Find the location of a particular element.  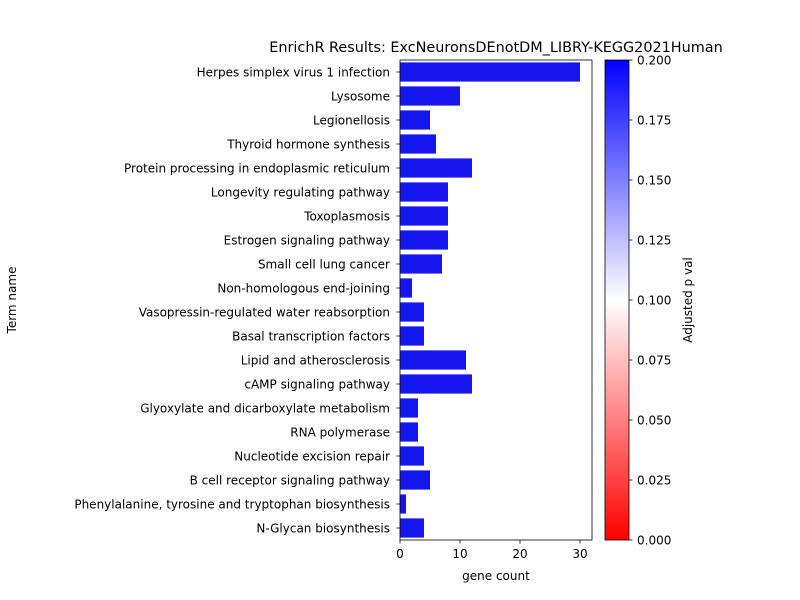

colorbar-tick-label: 0.075 is located at coordinates (654, 361).